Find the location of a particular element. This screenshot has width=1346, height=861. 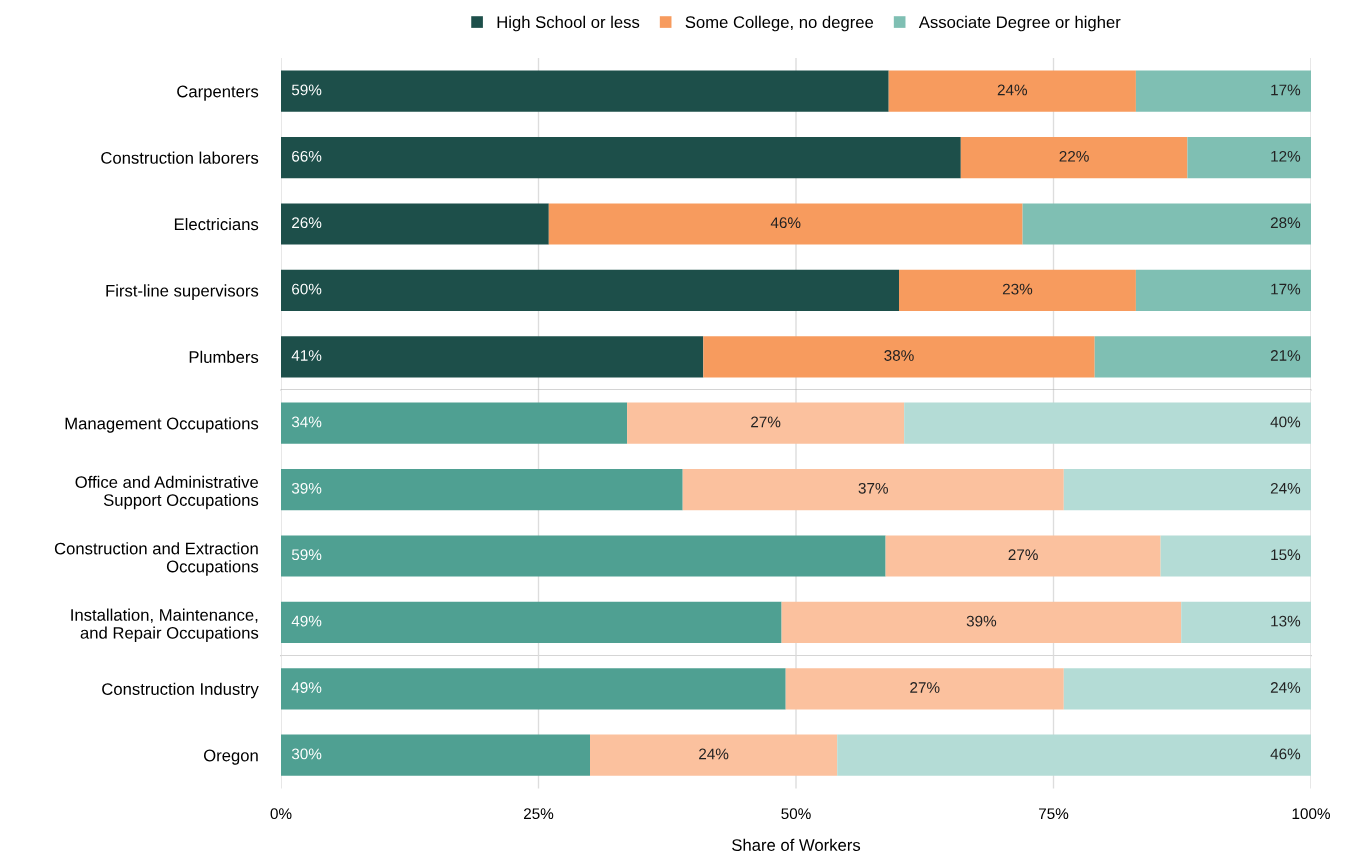

legend-label: High School or less is located at coordinates (568, 23).